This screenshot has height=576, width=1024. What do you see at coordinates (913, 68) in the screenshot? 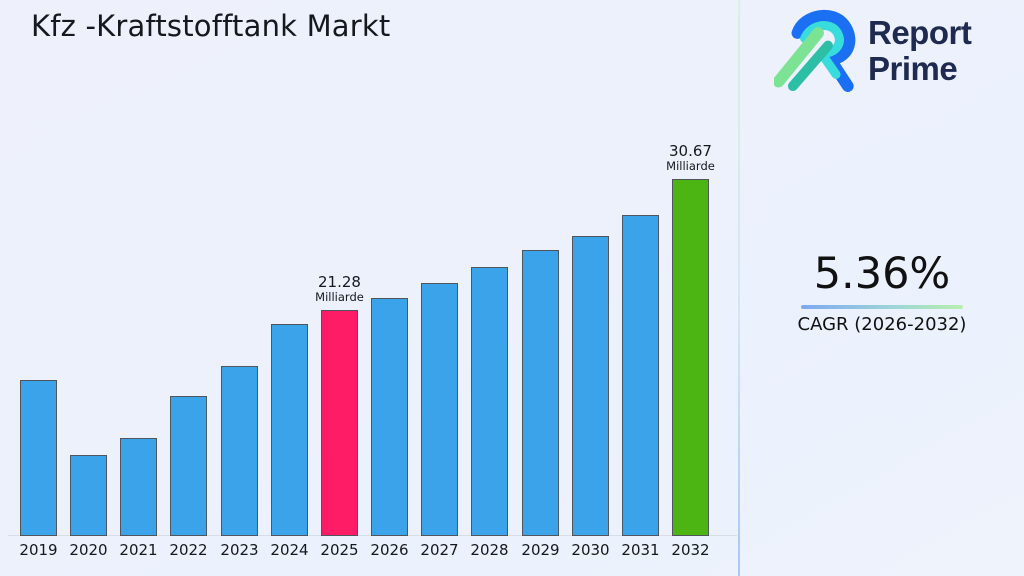
I see `logo-word-prime: Prime` at bounding box center [913, 68].